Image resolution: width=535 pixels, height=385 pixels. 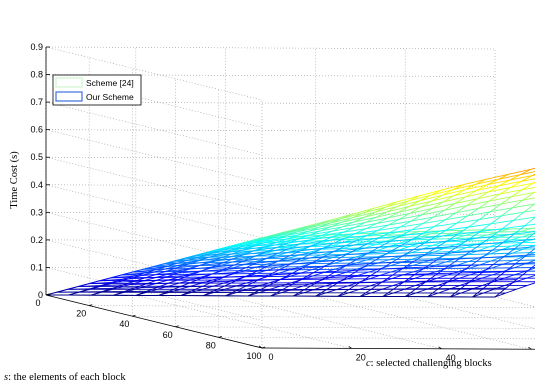 I want to click on x-axis-text: : the elements of each block, so click(x=67, y=377).